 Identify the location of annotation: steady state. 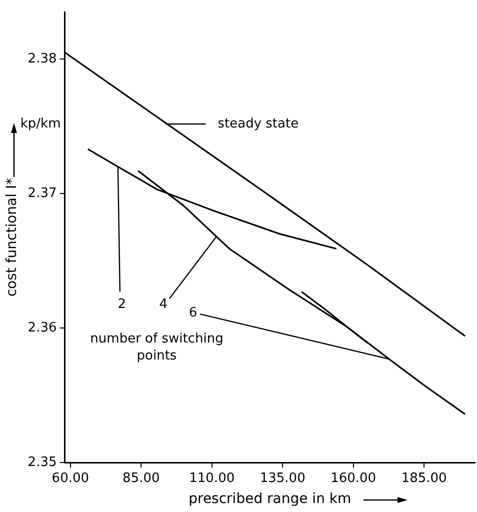
(258, 124).